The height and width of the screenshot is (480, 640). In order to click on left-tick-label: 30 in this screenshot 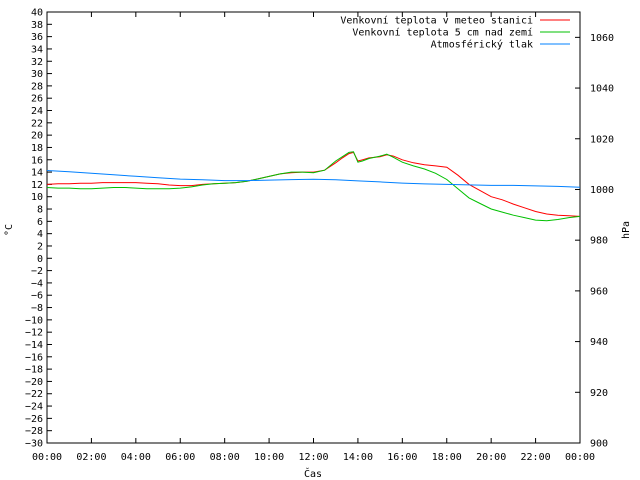, I will do `click(37, 74)`.